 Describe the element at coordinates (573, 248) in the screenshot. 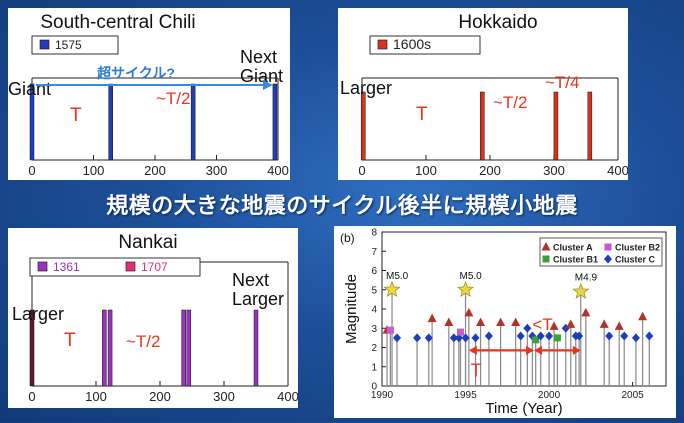

I see `legend-label: Cluster A` at that location.